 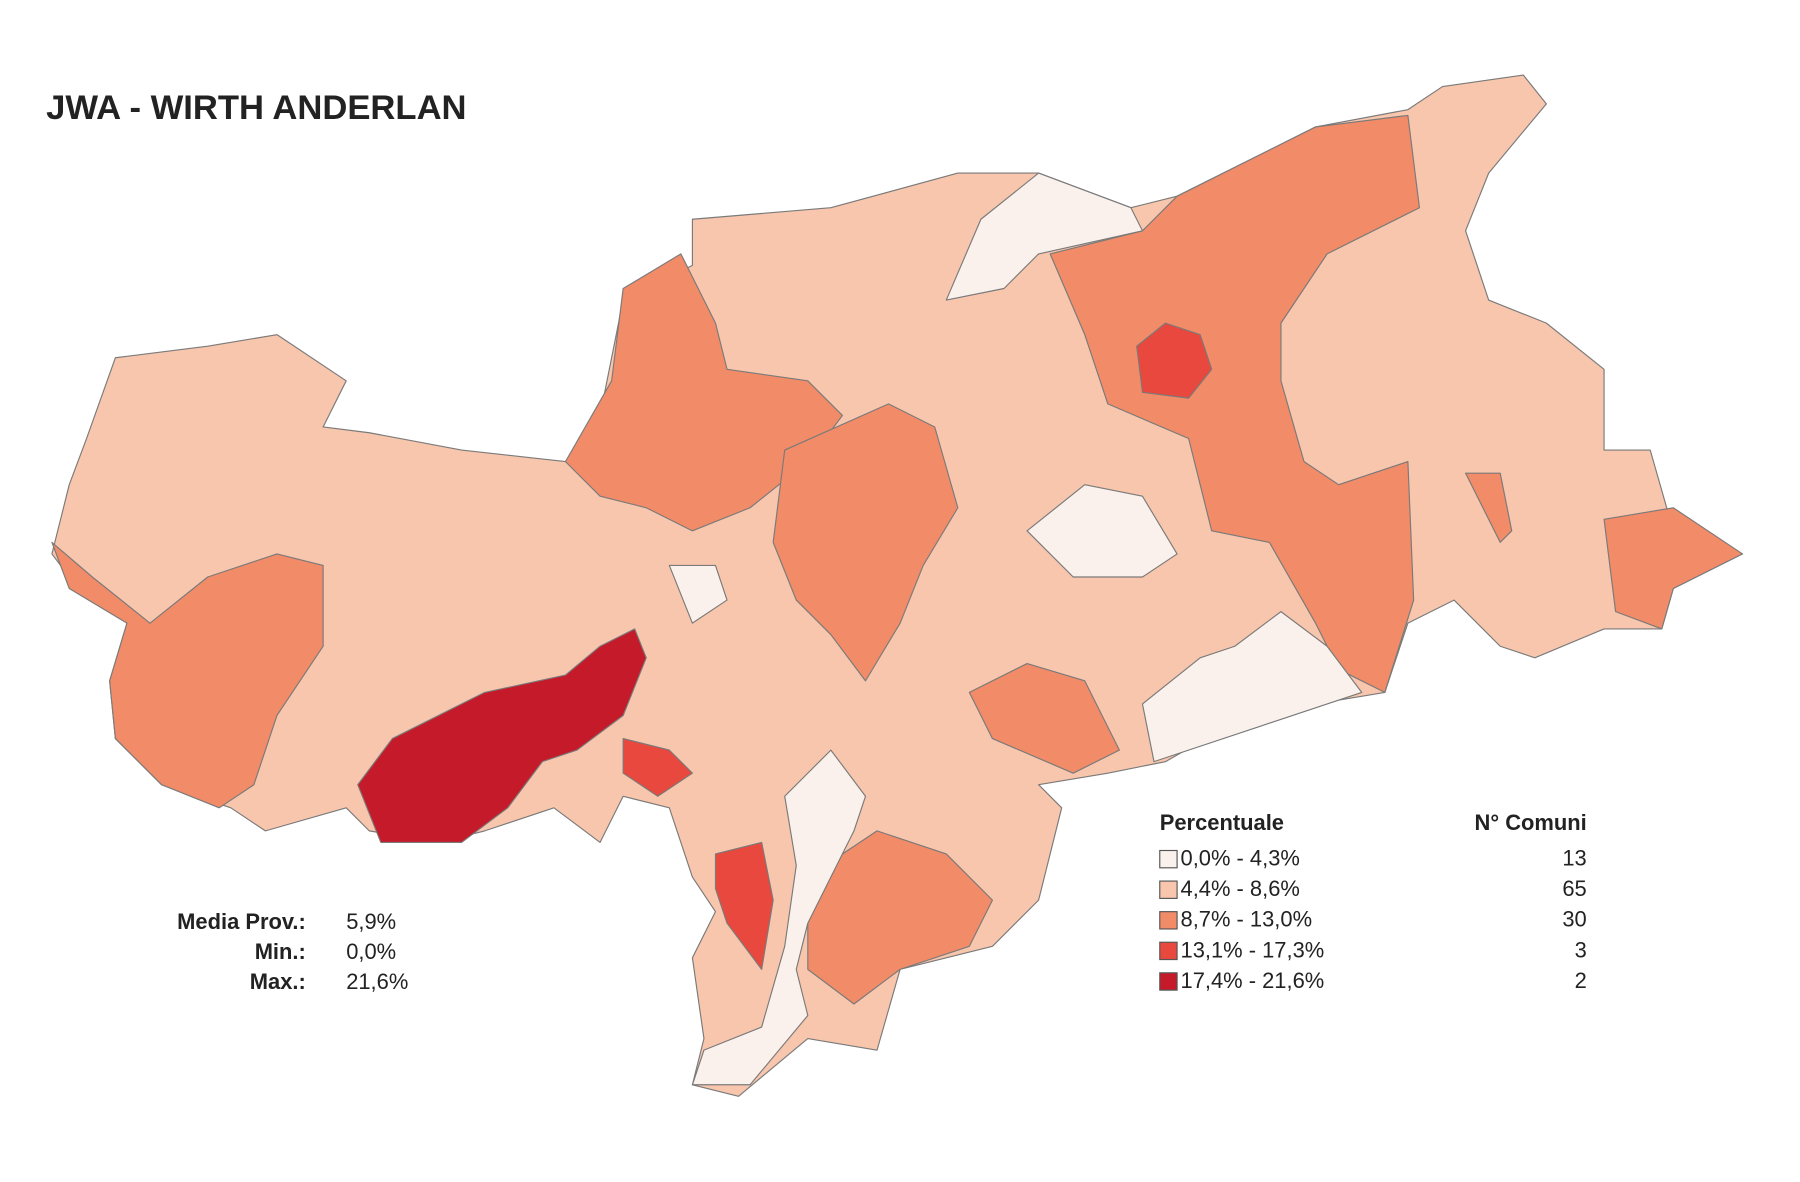 What do you see at coordinates (1253, 980) in the screenshot?
I see `legend-label: 17,4% - 21,6%` at bounding box center [1253, 980].